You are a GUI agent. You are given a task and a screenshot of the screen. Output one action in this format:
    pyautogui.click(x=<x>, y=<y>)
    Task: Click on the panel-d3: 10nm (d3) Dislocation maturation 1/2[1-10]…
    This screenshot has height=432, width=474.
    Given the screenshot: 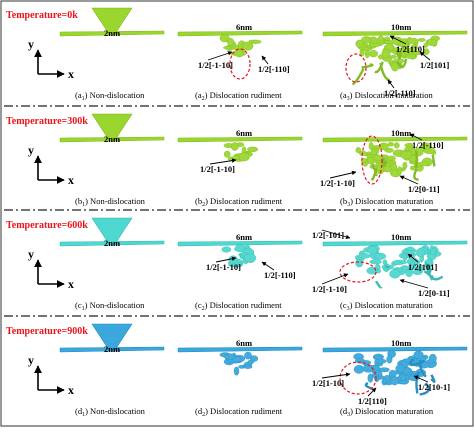 What is the action you would take?
    pyautogui.click(x=390, y=378)
    